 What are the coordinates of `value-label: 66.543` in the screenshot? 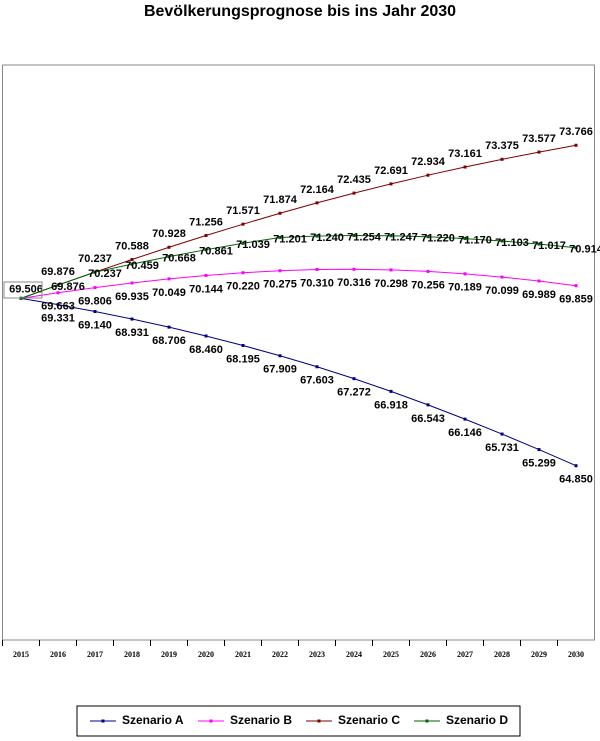 It's located at (428, 419).